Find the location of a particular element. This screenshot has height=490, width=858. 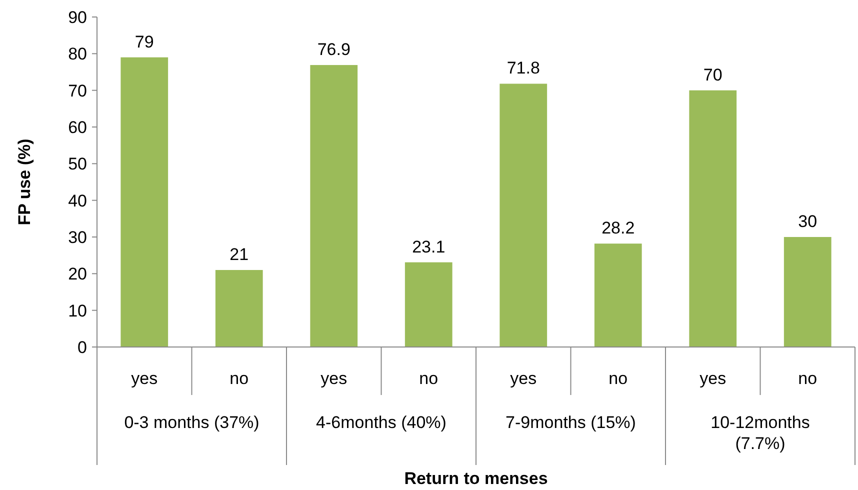

y-axis-title: FP use (%) is located at coordinates (24, 182).